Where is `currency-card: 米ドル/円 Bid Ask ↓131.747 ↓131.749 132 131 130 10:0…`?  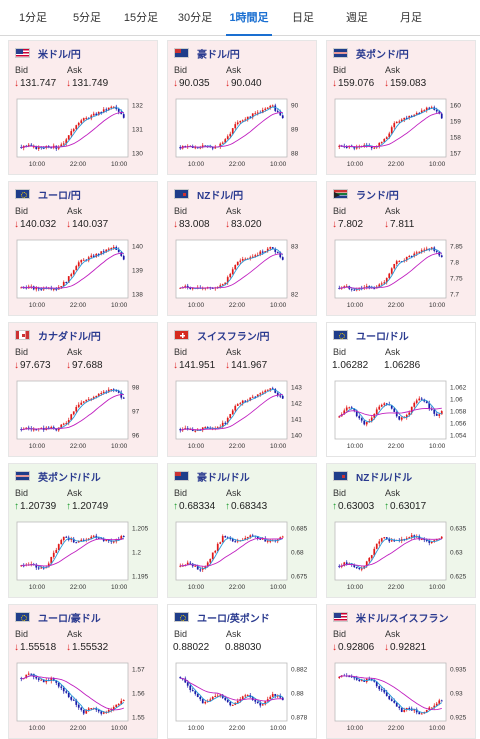
currency-card: 米ドル/円 Bid Ask ↓131.747 ↓131.749 132 131 130 10:0… is located at coordinates (83, 107).